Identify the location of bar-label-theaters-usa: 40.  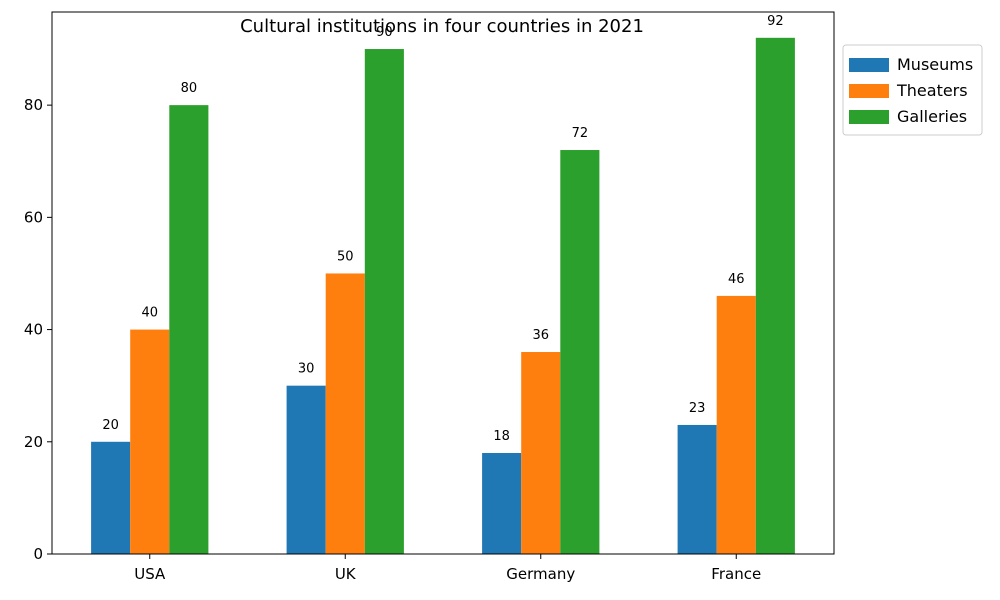
(149, 313).